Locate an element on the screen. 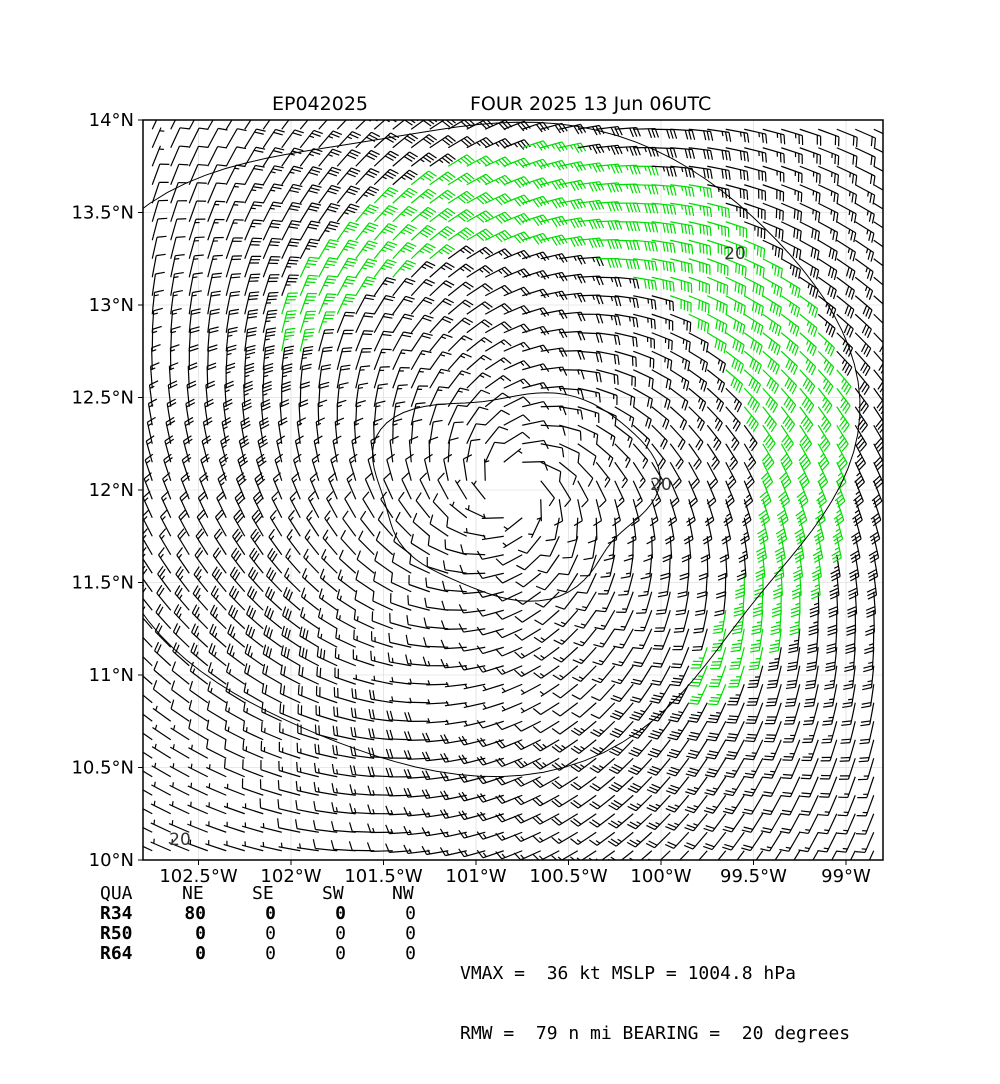 This screenshot has width=1000, height=1084. x-tick-label: 101°W is located at coordinates (475, 876).